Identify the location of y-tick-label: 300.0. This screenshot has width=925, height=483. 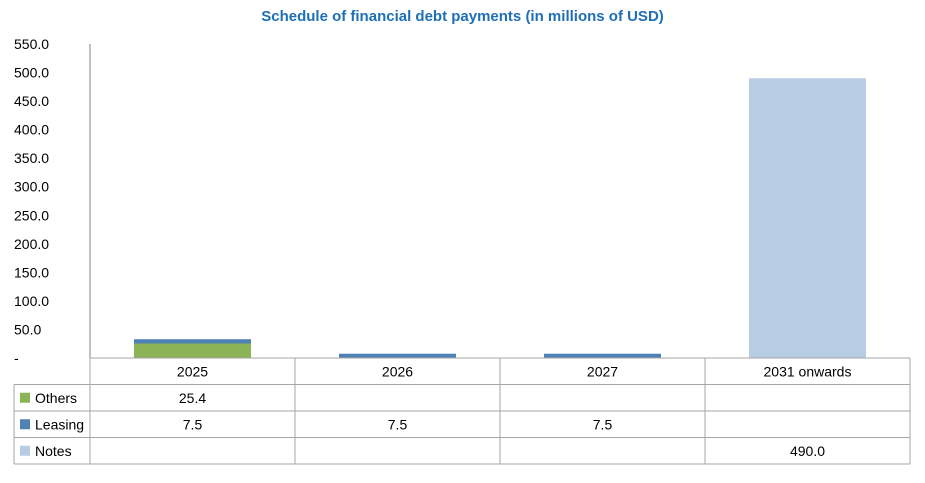
(31, 187).